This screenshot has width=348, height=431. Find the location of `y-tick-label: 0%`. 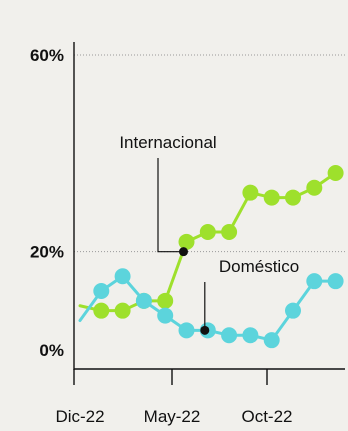

y-tick-label: 0% is located at coordinates (51, 350).